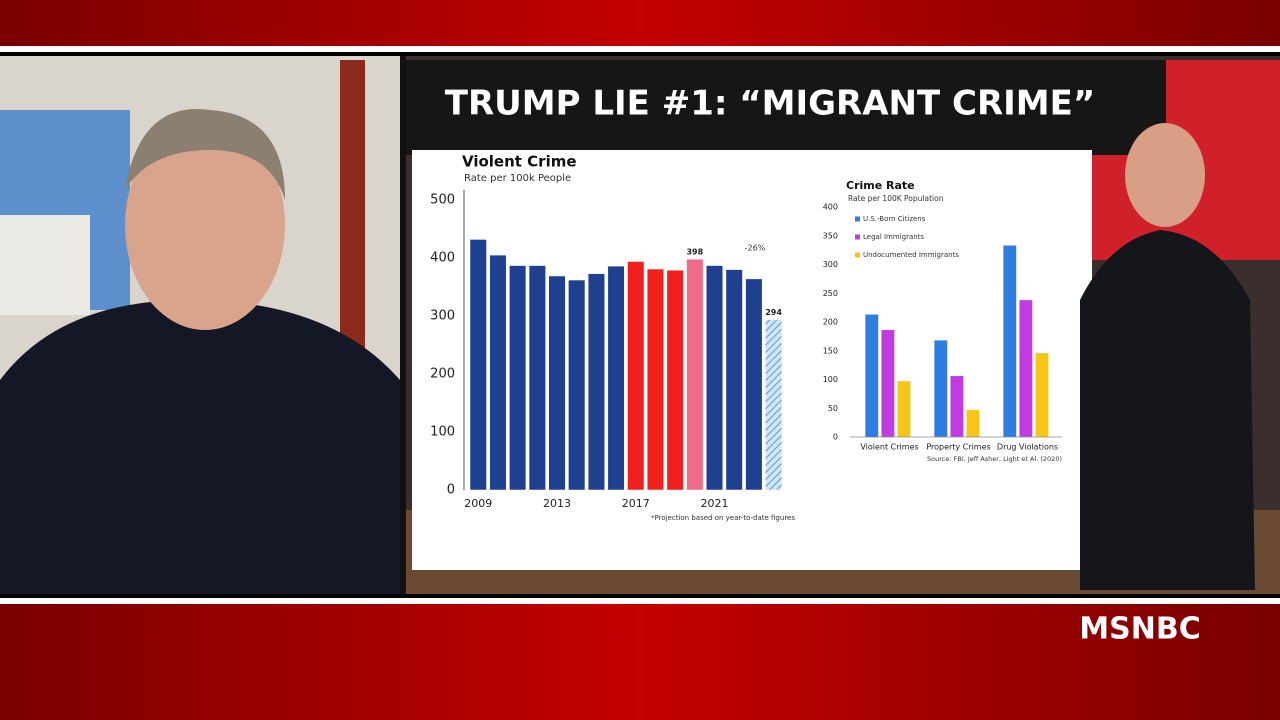  Describe the element at coordinates (519, 162) in the screenshot. I see `chart-title: Violent Crime` at that location.